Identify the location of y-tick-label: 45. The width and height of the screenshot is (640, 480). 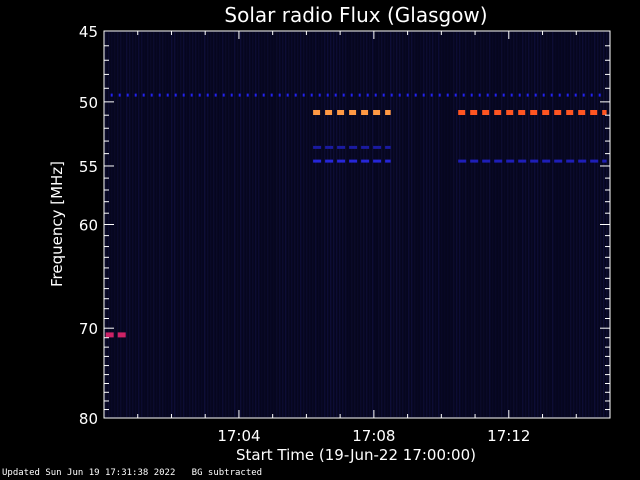
(88, 32).